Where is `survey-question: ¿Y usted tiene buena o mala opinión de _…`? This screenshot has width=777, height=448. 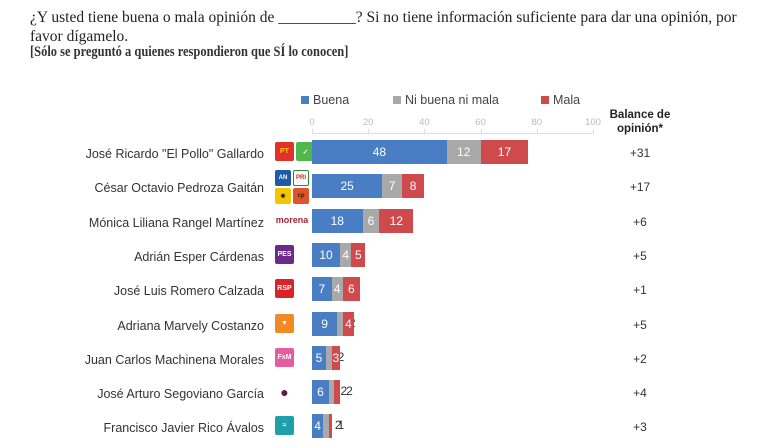
survey-question: ¿Y usted tiene buena o mala opinión de _… is located at coordinates (383, 27).